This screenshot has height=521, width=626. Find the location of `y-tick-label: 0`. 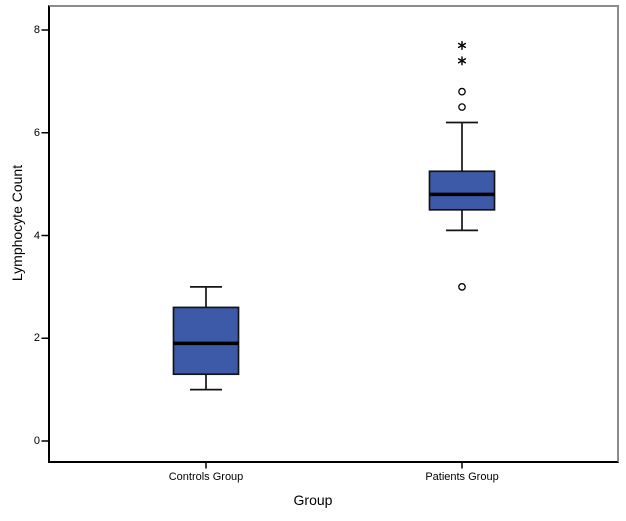

y-tick-label: 0 is located at coordinates (36, 441).